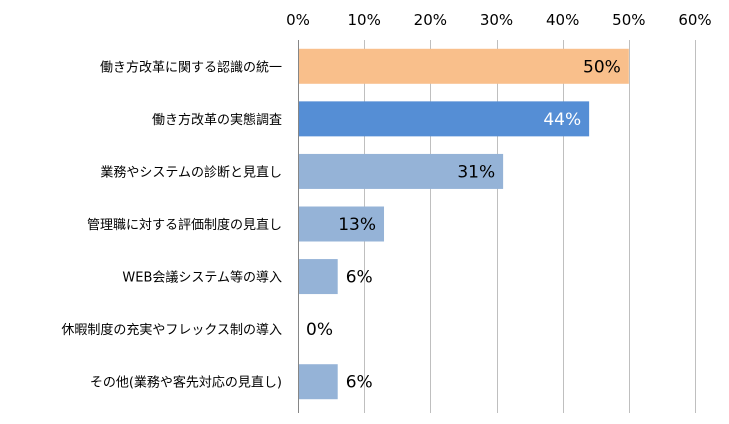 The image size is (729, 424). What do you see at coordinates (319, 330) in the screenshot?
I see `data-label: 0%` at bounding box center [319, 330].